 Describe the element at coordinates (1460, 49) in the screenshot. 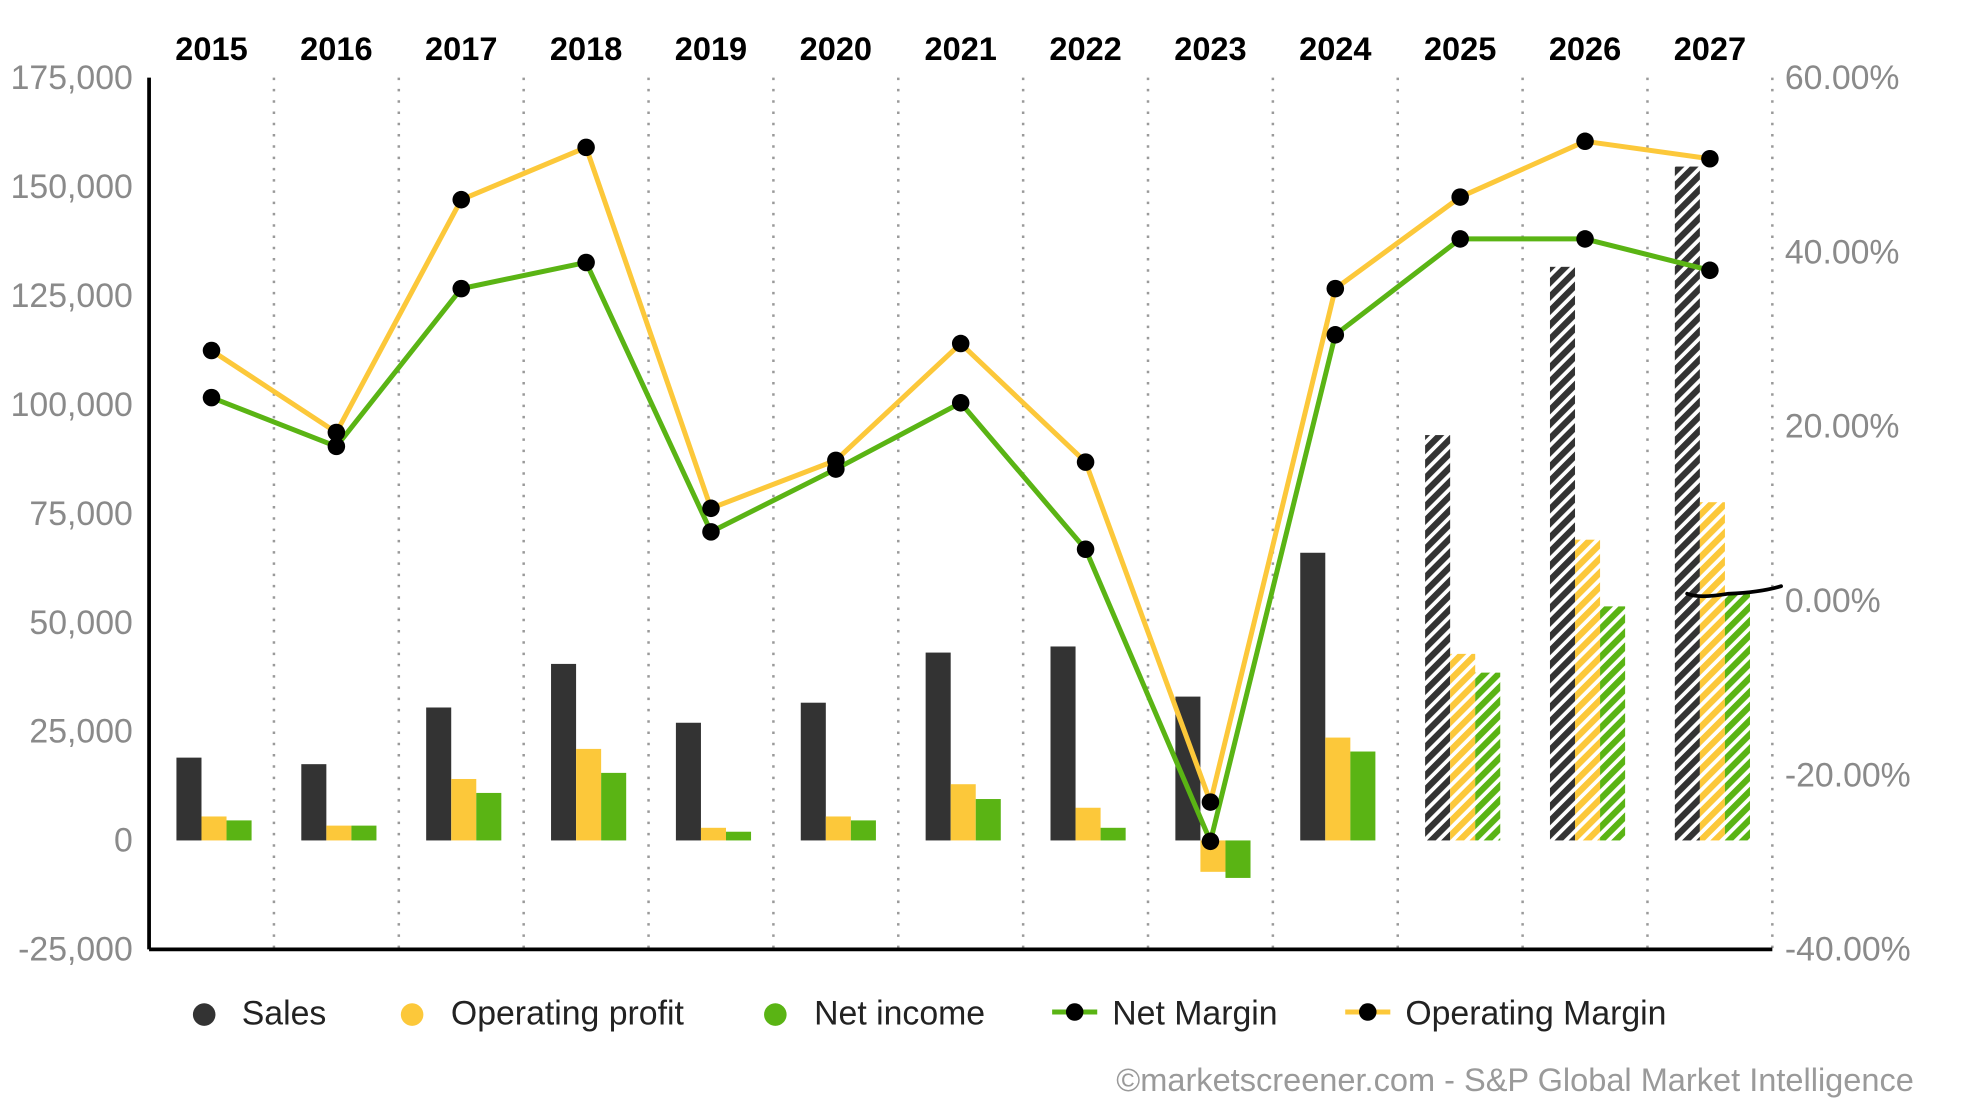

I see `x-tick-label: 2025` at that location.